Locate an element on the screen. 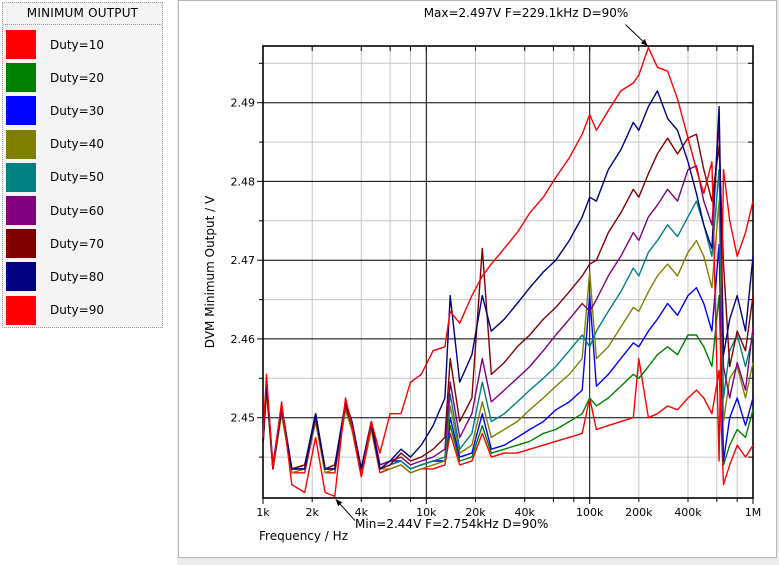 This screenshot has height=565, width=779. svg-text: 2.45 is located at coordinates (243, 418).